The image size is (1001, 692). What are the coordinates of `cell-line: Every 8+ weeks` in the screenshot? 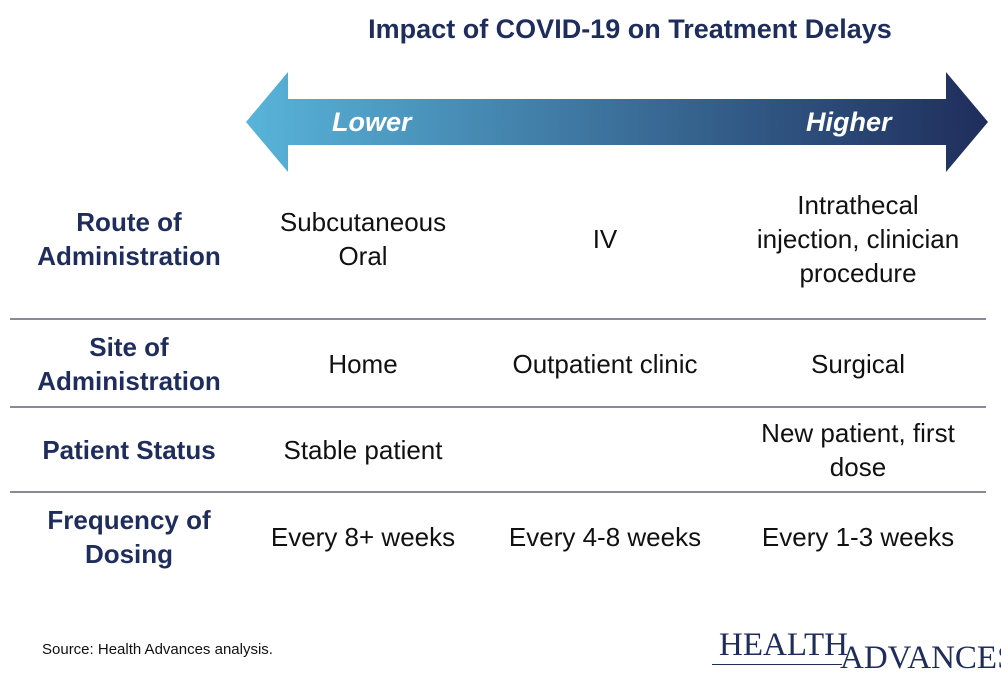 It's located at (363, 537).